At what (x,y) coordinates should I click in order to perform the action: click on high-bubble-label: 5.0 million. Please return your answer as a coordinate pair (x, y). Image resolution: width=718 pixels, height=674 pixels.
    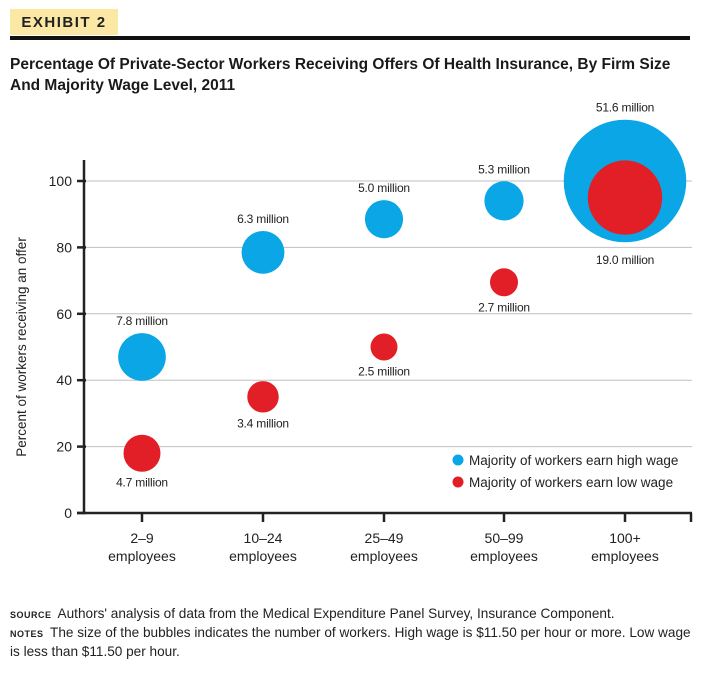
    Looking at the image, I should click on (384, 188).